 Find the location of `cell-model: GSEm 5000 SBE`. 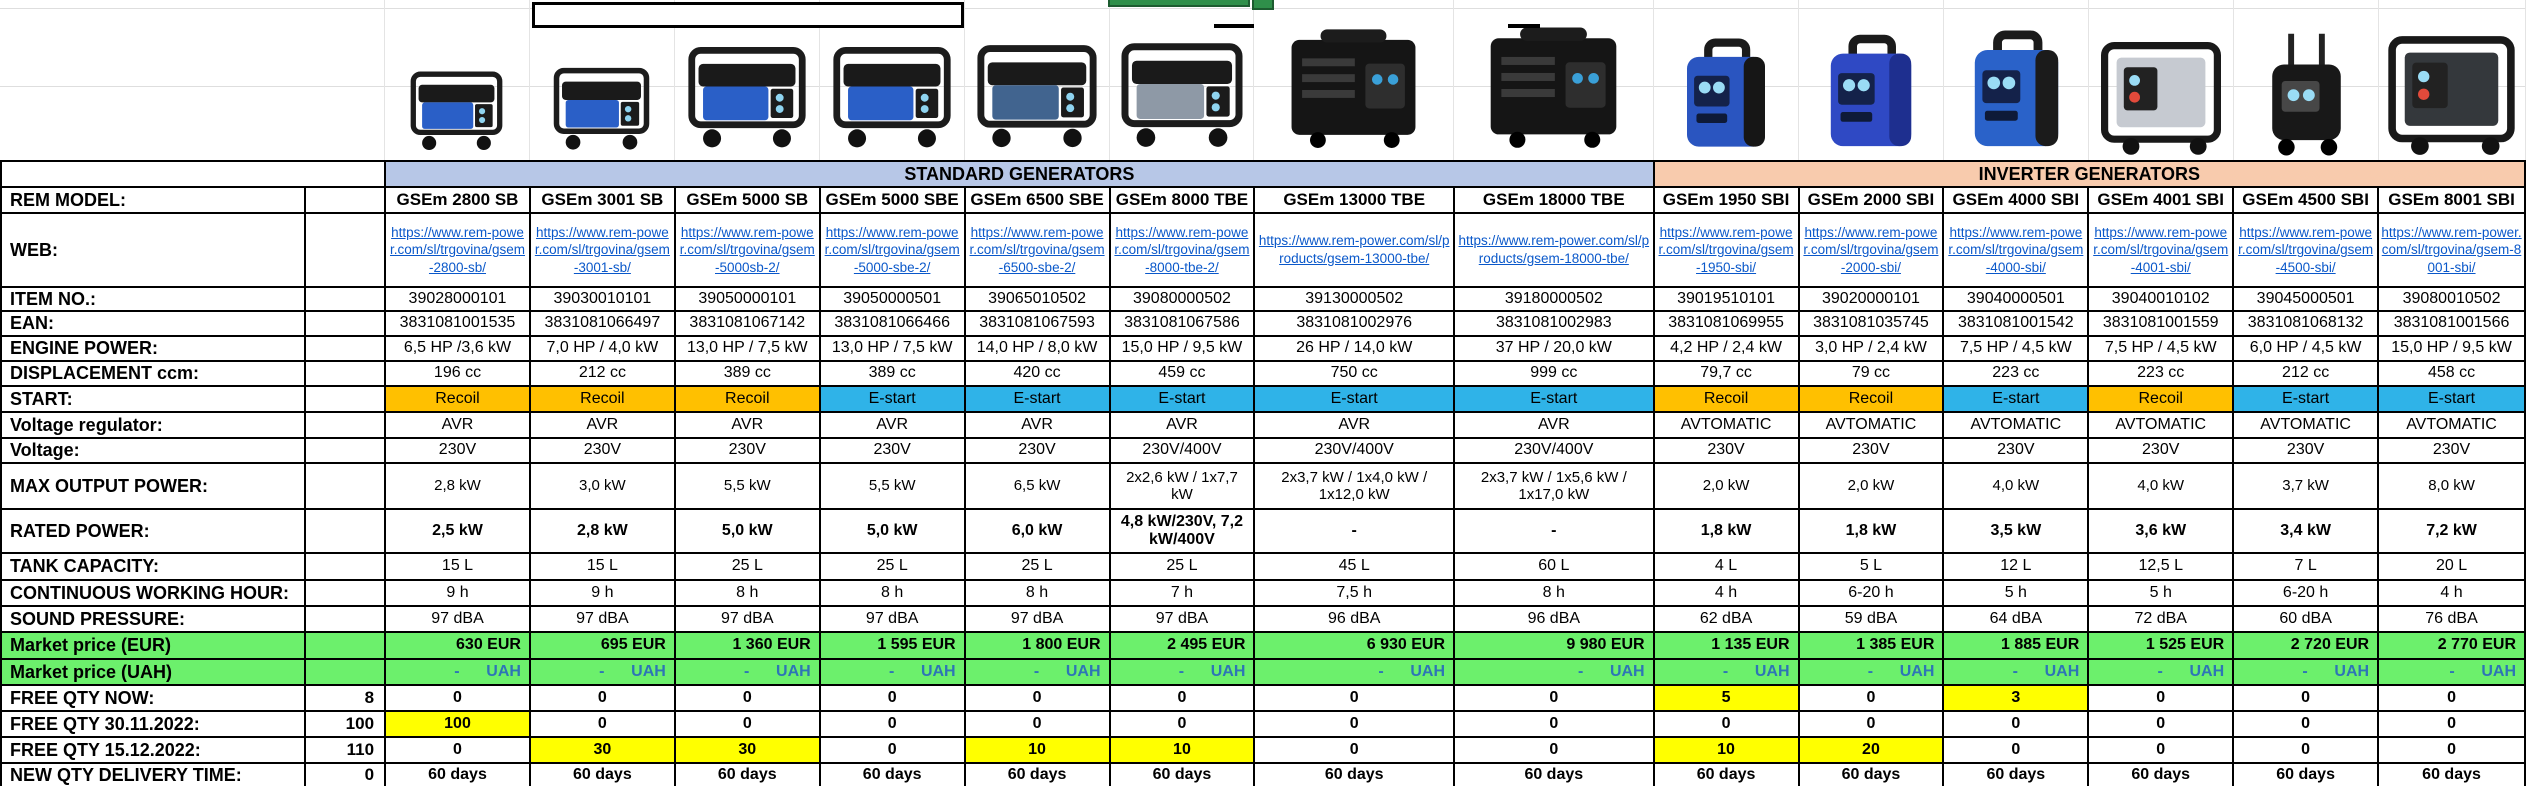

cell-model: GSEm 5000 SBE is located at coordinates (892, 200).